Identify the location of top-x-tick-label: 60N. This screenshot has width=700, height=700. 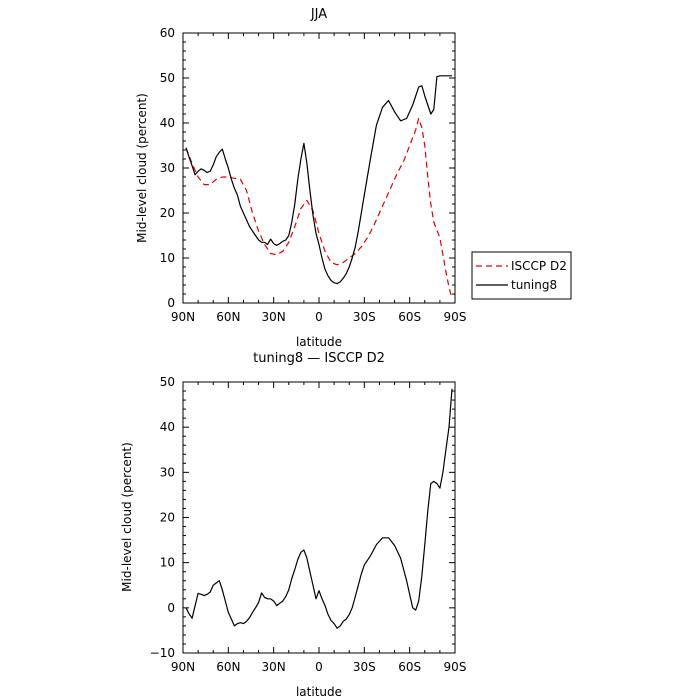
(228, 317).